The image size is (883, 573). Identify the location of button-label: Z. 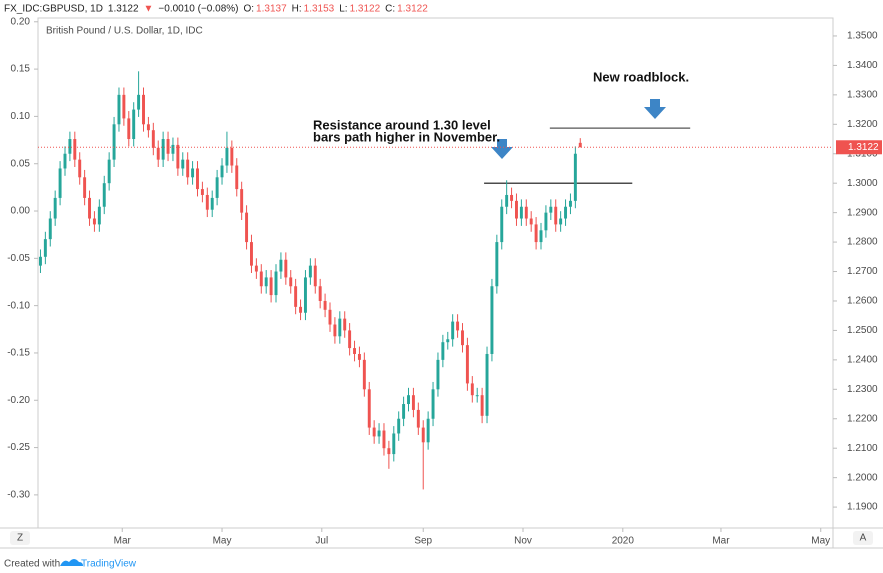
(20, 538).